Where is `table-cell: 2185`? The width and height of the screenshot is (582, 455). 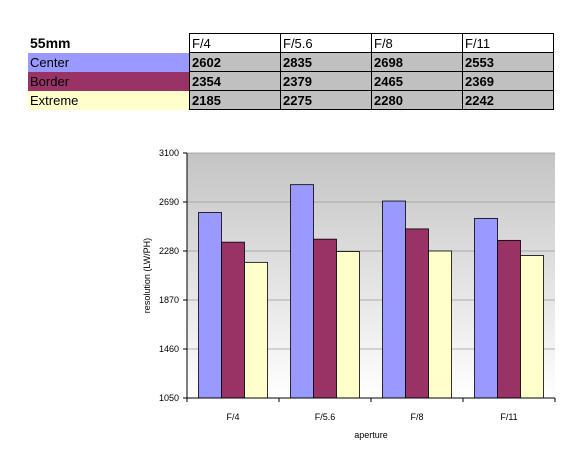 table-cell: 2185 is located at coordinates (235, 100).